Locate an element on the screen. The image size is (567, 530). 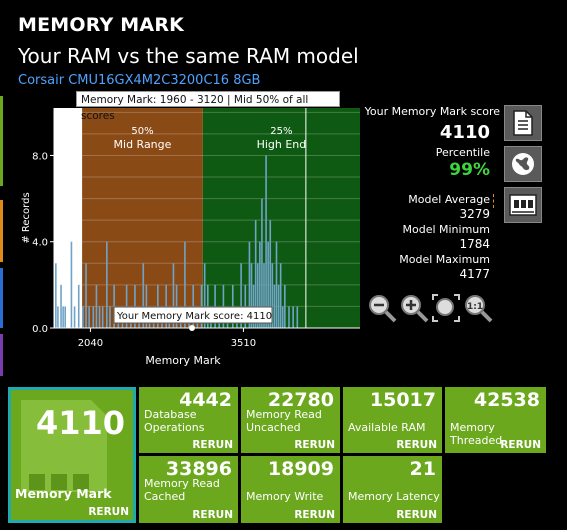
tile-value: 15017 is located at coordinates (402, 400).